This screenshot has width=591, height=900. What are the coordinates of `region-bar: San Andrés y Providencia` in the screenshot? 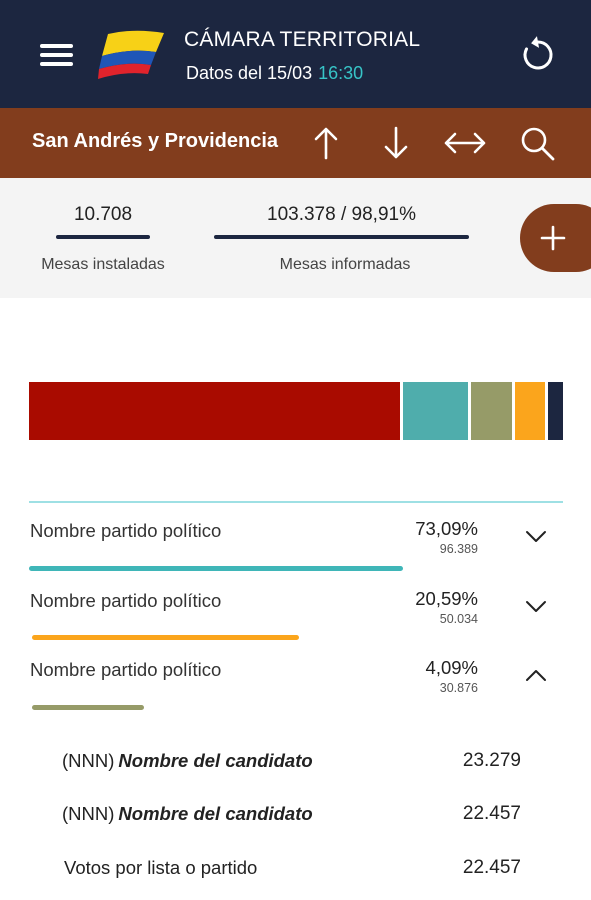 It's located at (295, 143).